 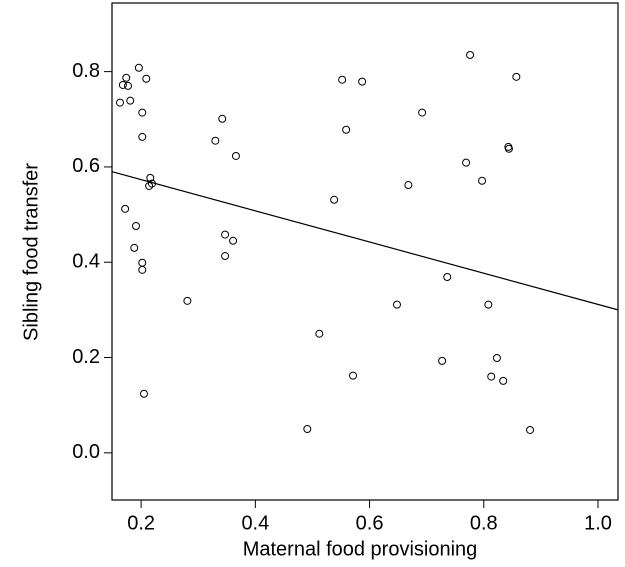 I want to click on y-tick-label: 0.8, so click(x=86, y=71).